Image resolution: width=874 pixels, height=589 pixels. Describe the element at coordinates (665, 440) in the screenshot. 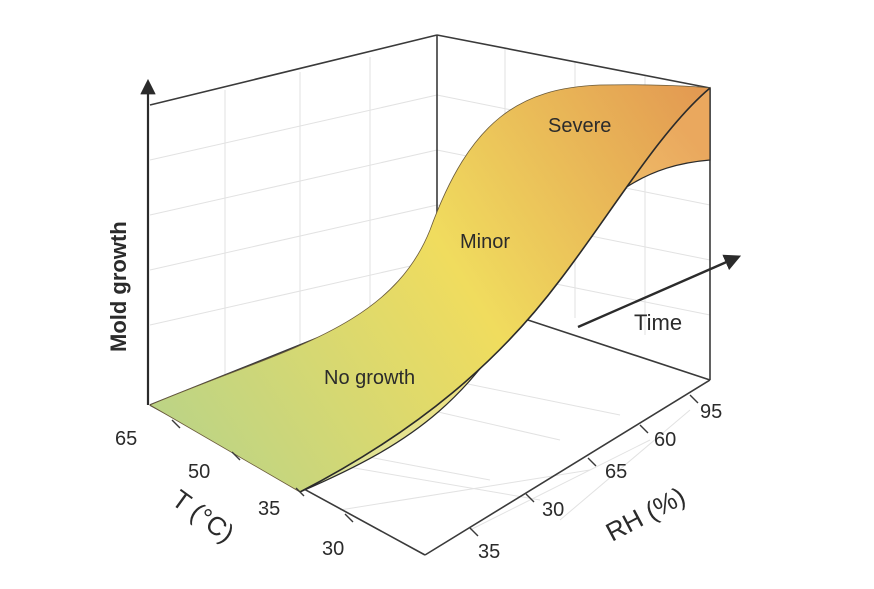

I see `humidity-tick-label: 60` at that location.